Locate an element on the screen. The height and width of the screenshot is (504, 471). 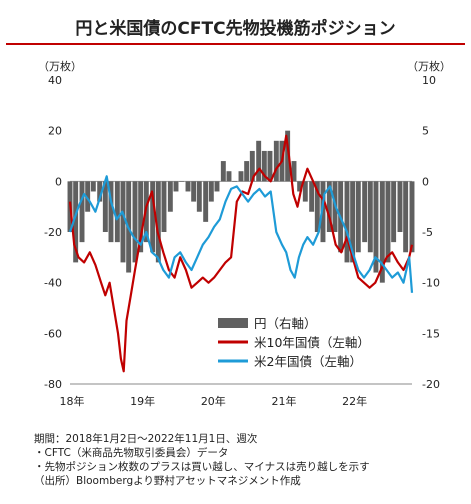
right-tick-label: -10 is located at coordinates (431, 283).